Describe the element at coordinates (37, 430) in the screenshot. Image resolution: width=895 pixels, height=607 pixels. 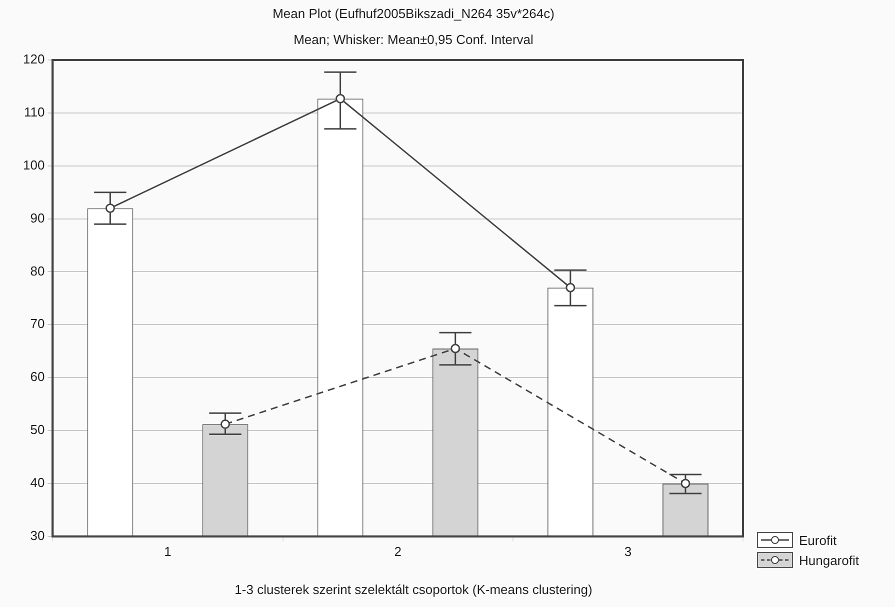
I see `y-tick-label: 50` at that location.